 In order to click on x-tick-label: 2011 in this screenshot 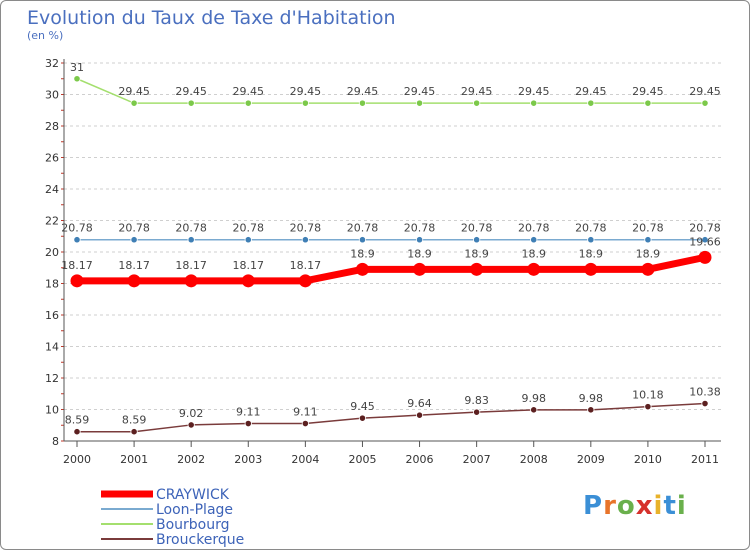, I will do `click(705, 459)`.